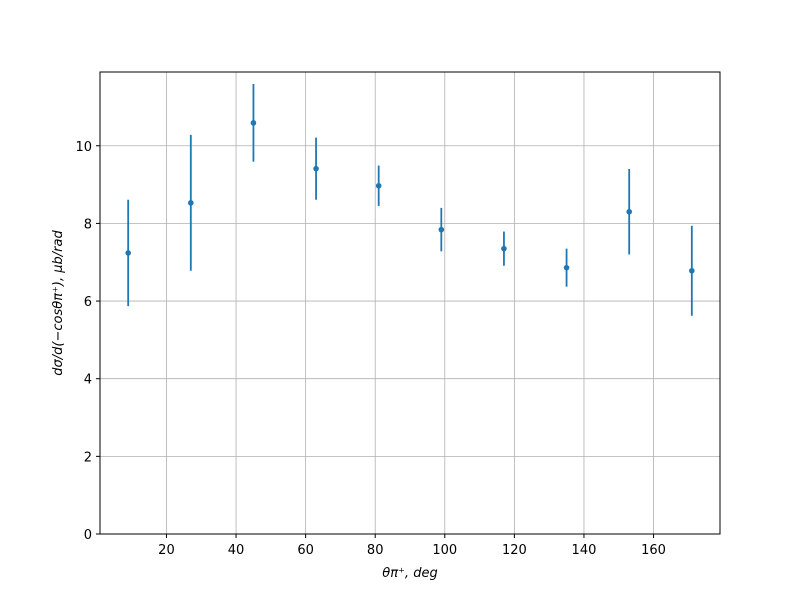 This screenshot has width=800, height=600. What do you see at coordinates (88, 302) in the screenshot?
I see `y-tick-label: 6` at bounding box center [88, 302].